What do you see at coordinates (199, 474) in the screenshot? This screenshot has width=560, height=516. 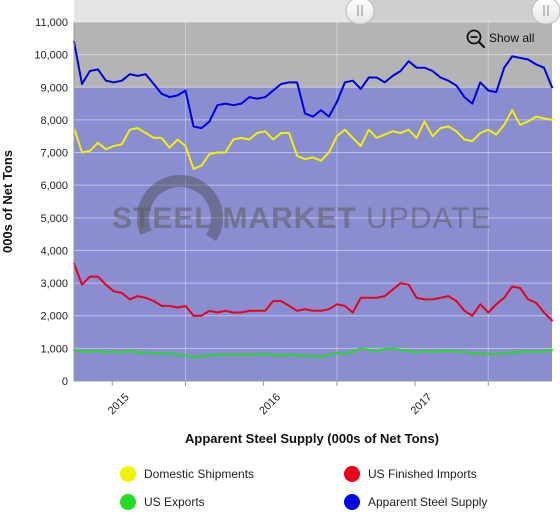 I see `legend-label: Domestic Shipments` at bounding box center [199, 474].